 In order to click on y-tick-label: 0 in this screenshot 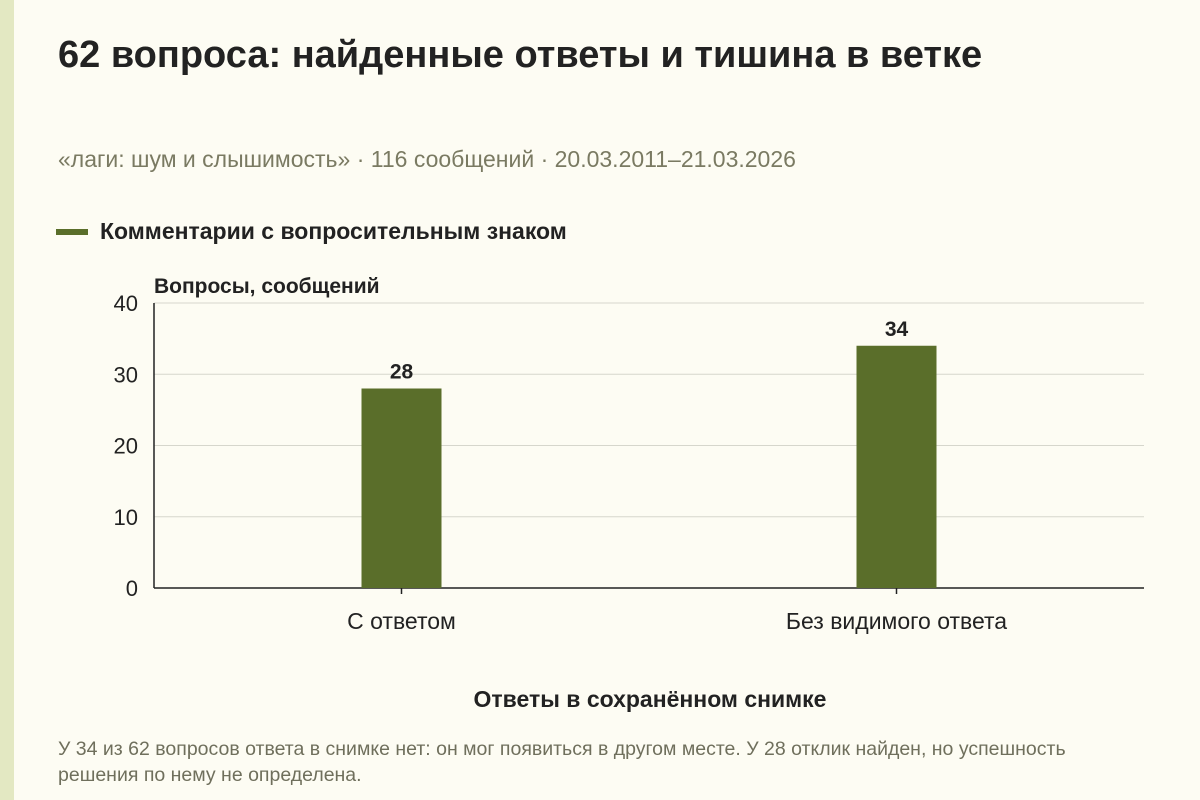, I will do `click(132, 588)`.